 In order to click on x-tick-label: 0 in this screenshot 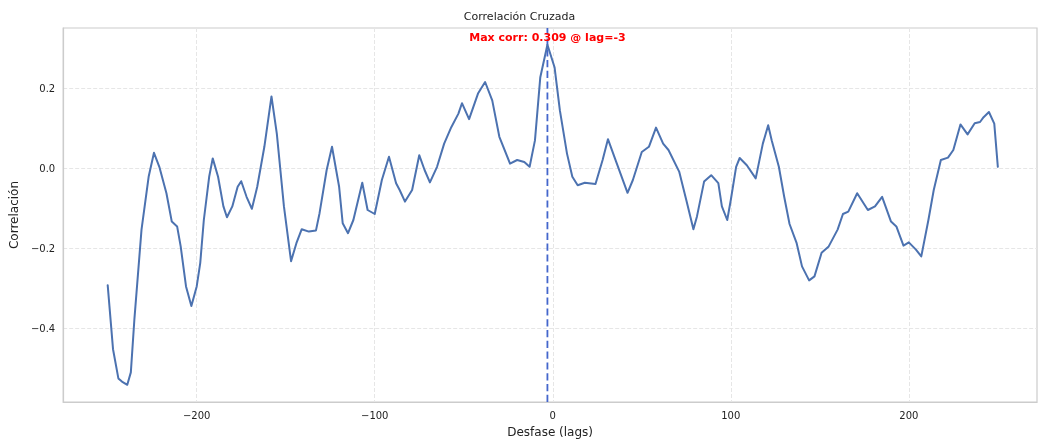, I will do `click(552, 415)`.